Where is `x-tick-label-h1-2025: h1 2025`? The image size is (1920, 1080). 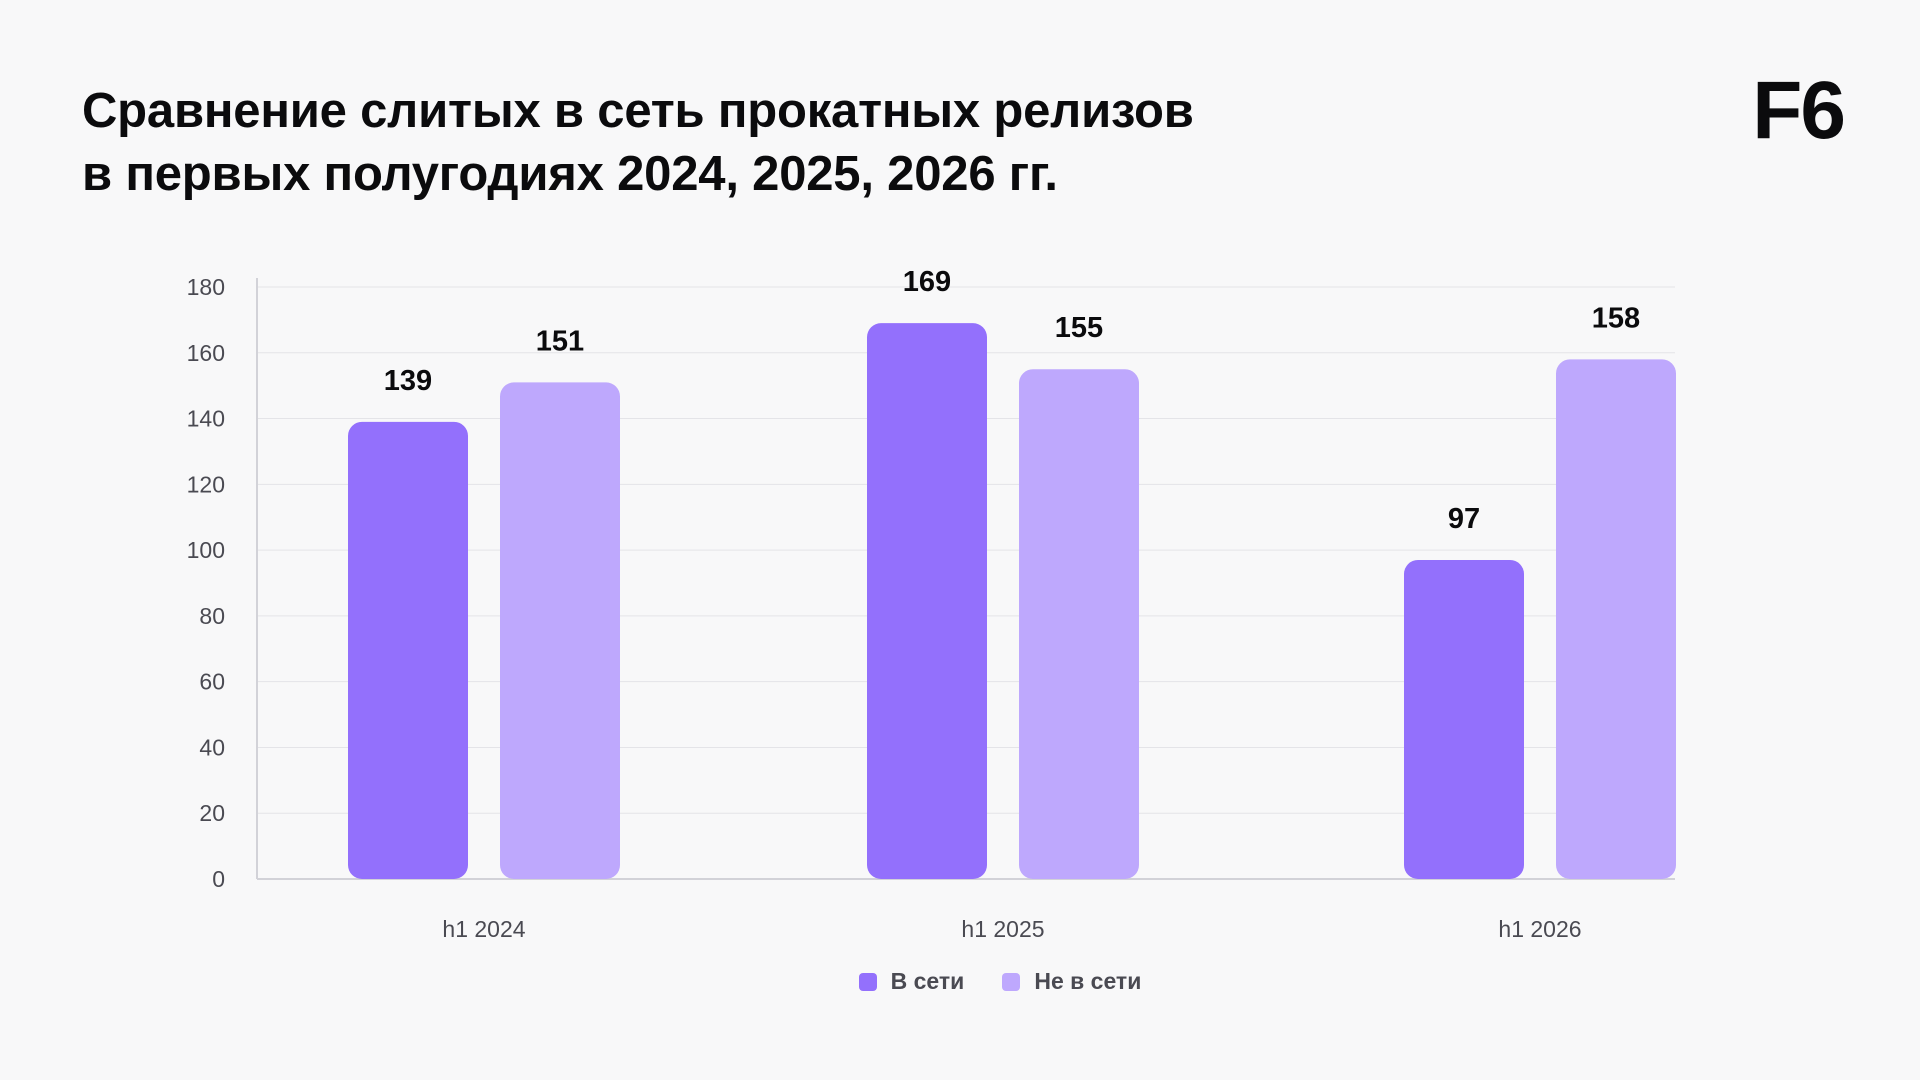 x-tick-label-h1-2025: h1 2025 is located at coordinates (1002, 929).